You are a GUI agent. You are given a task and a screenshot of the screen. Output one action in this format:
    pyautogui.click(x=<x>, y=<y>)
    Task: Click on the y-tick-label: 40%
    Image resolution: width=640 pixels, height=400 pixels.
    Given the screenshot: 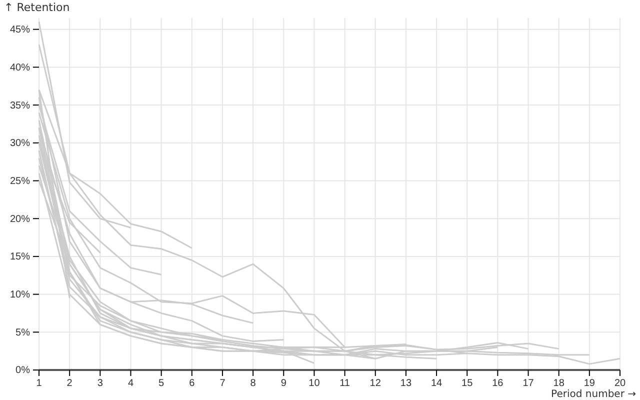 What is the action you would take?
    pyautogui.click(x=20, y=68)
    